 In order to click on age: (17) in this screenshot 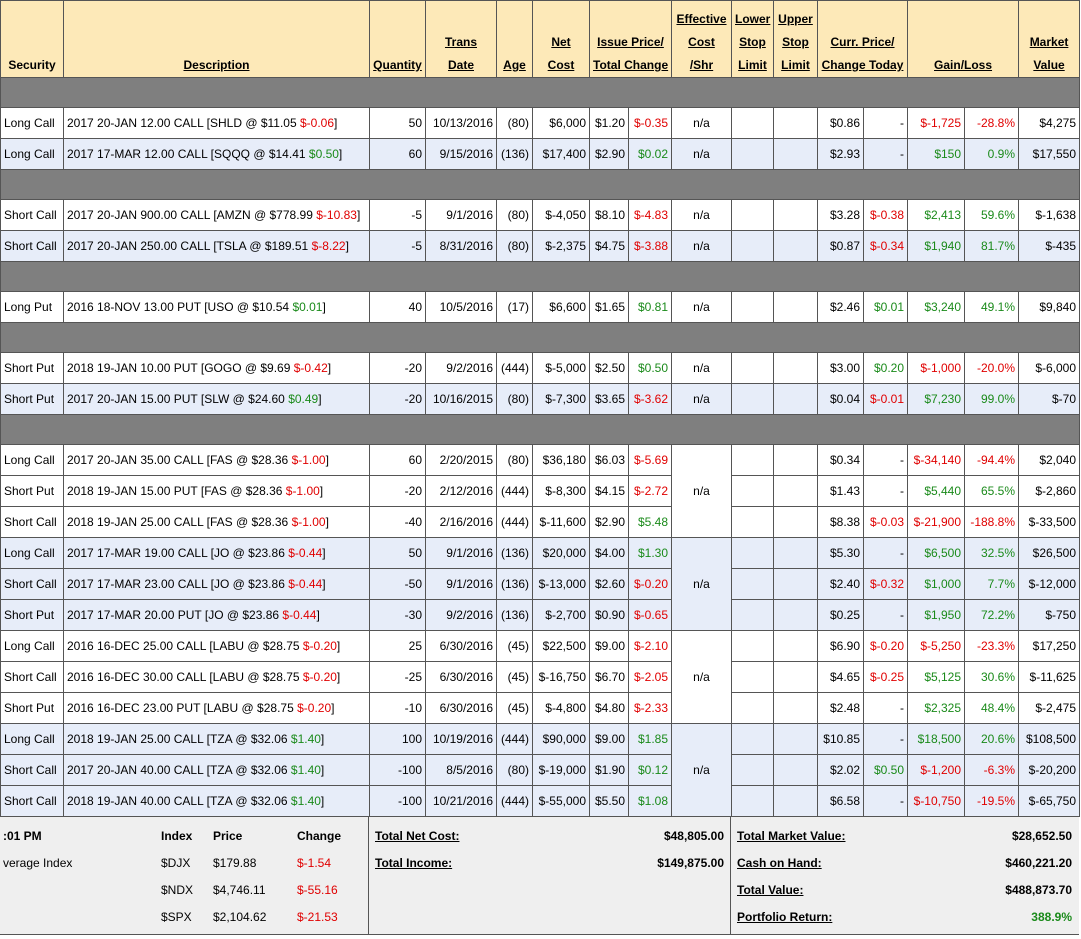, I will do `click(514, 307)`.